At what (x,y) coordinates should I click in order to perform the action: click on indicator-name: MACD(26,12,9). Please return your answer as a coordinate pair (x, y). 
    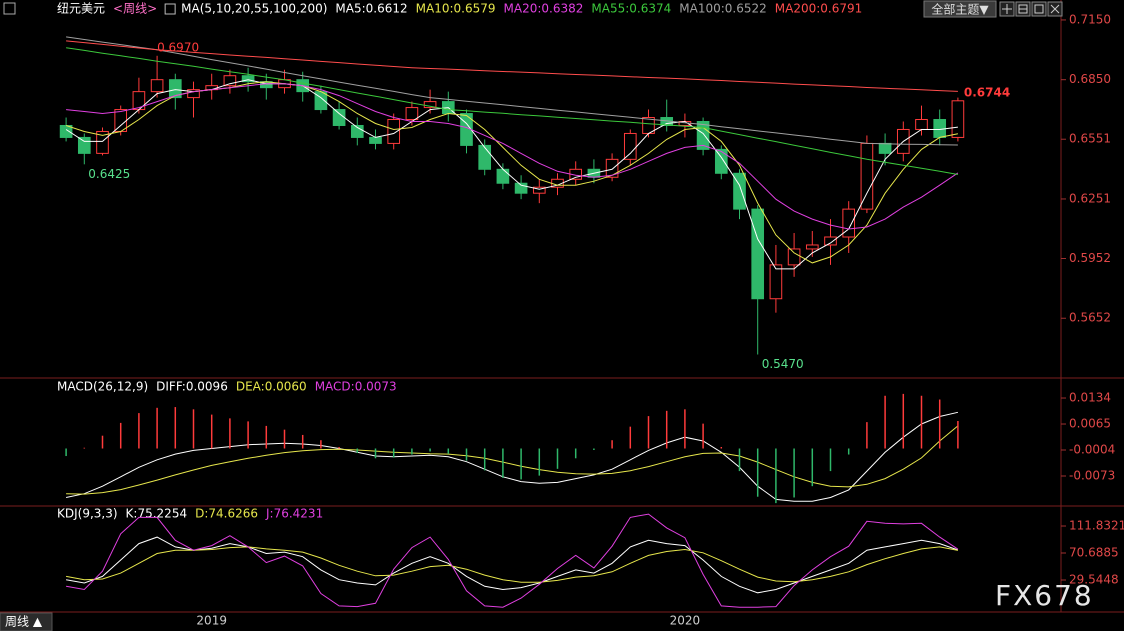
    Looking at the image, I should click on (102, 387).